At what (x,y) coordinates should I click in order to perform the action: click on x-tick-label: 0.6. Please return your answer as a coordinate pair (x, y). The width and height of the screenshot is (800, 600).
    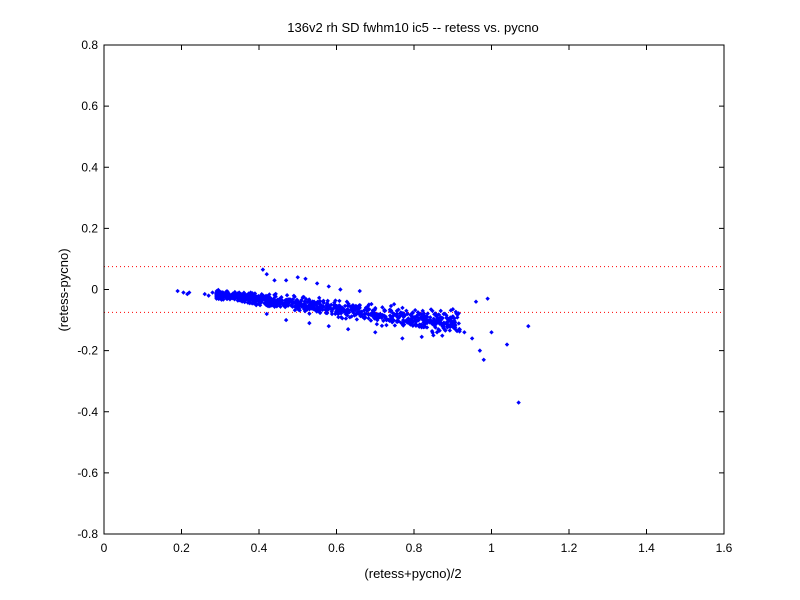
    Looking at the image, I should click on (336, 548).